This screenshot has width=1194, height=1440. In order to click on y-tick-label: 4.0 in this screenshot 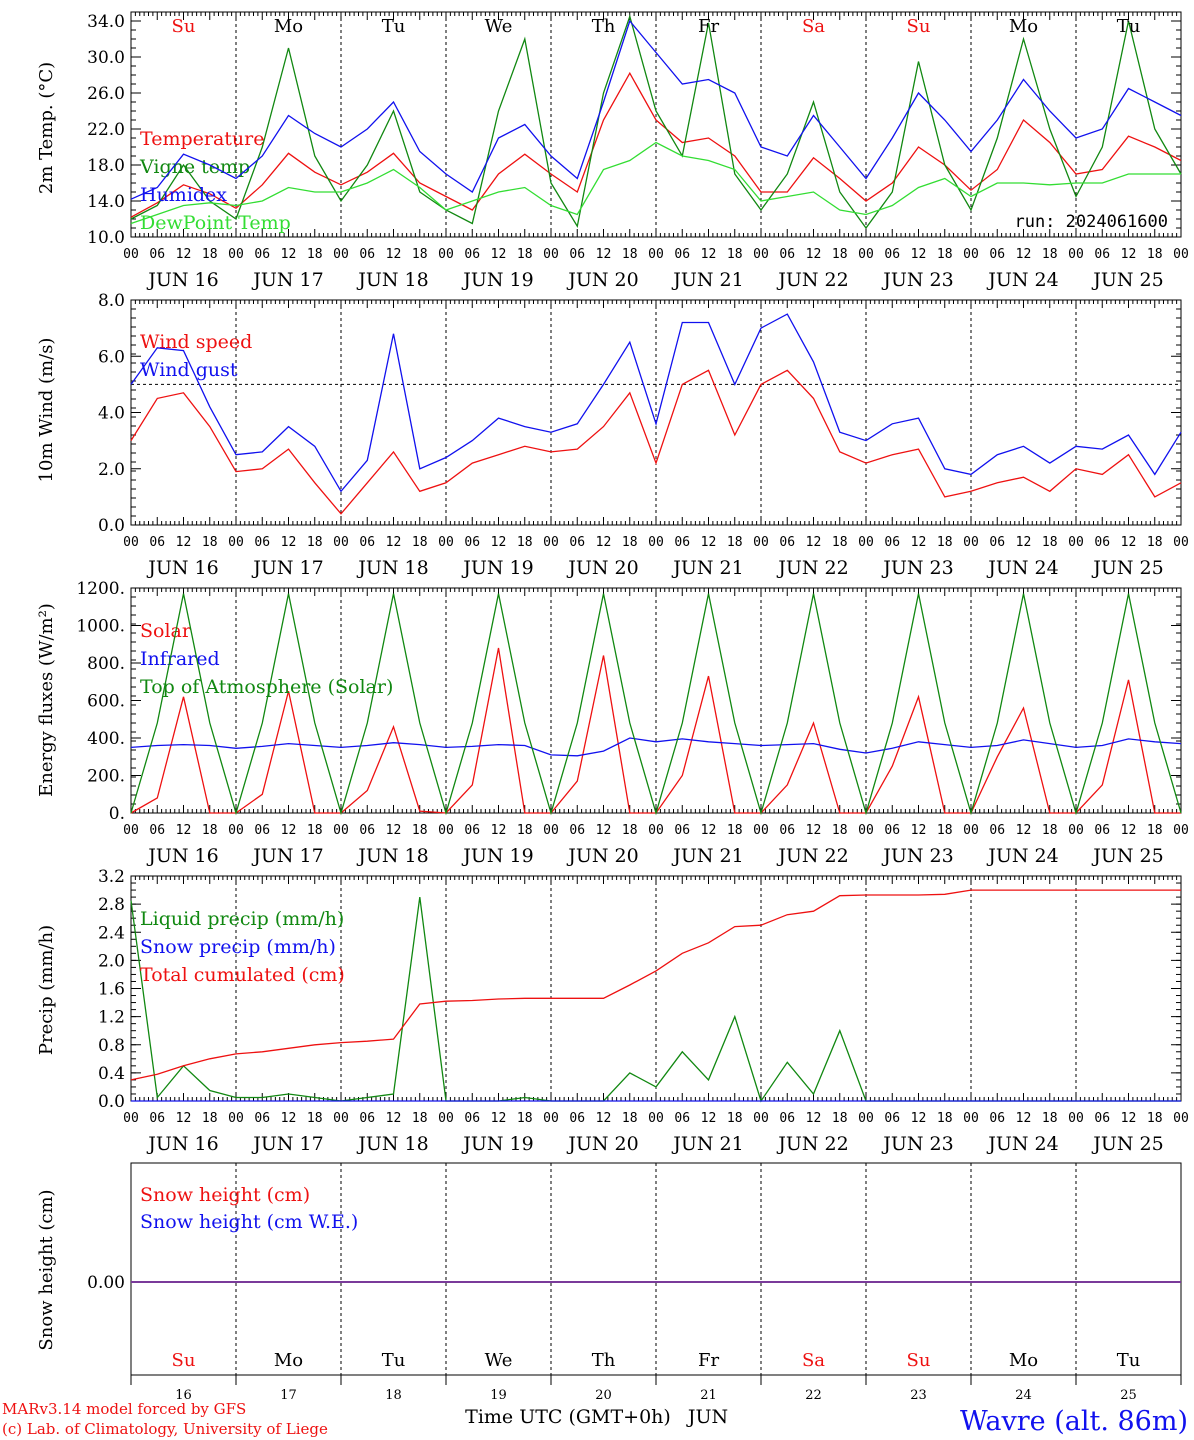, I will do `click(111, 414)`.